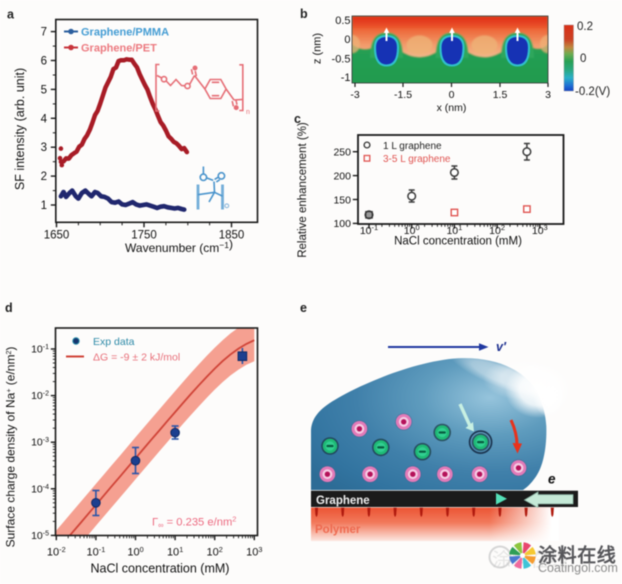 This screenshot has height=584, width=622. I want to click on svg-text: 7, so click(44, 33).